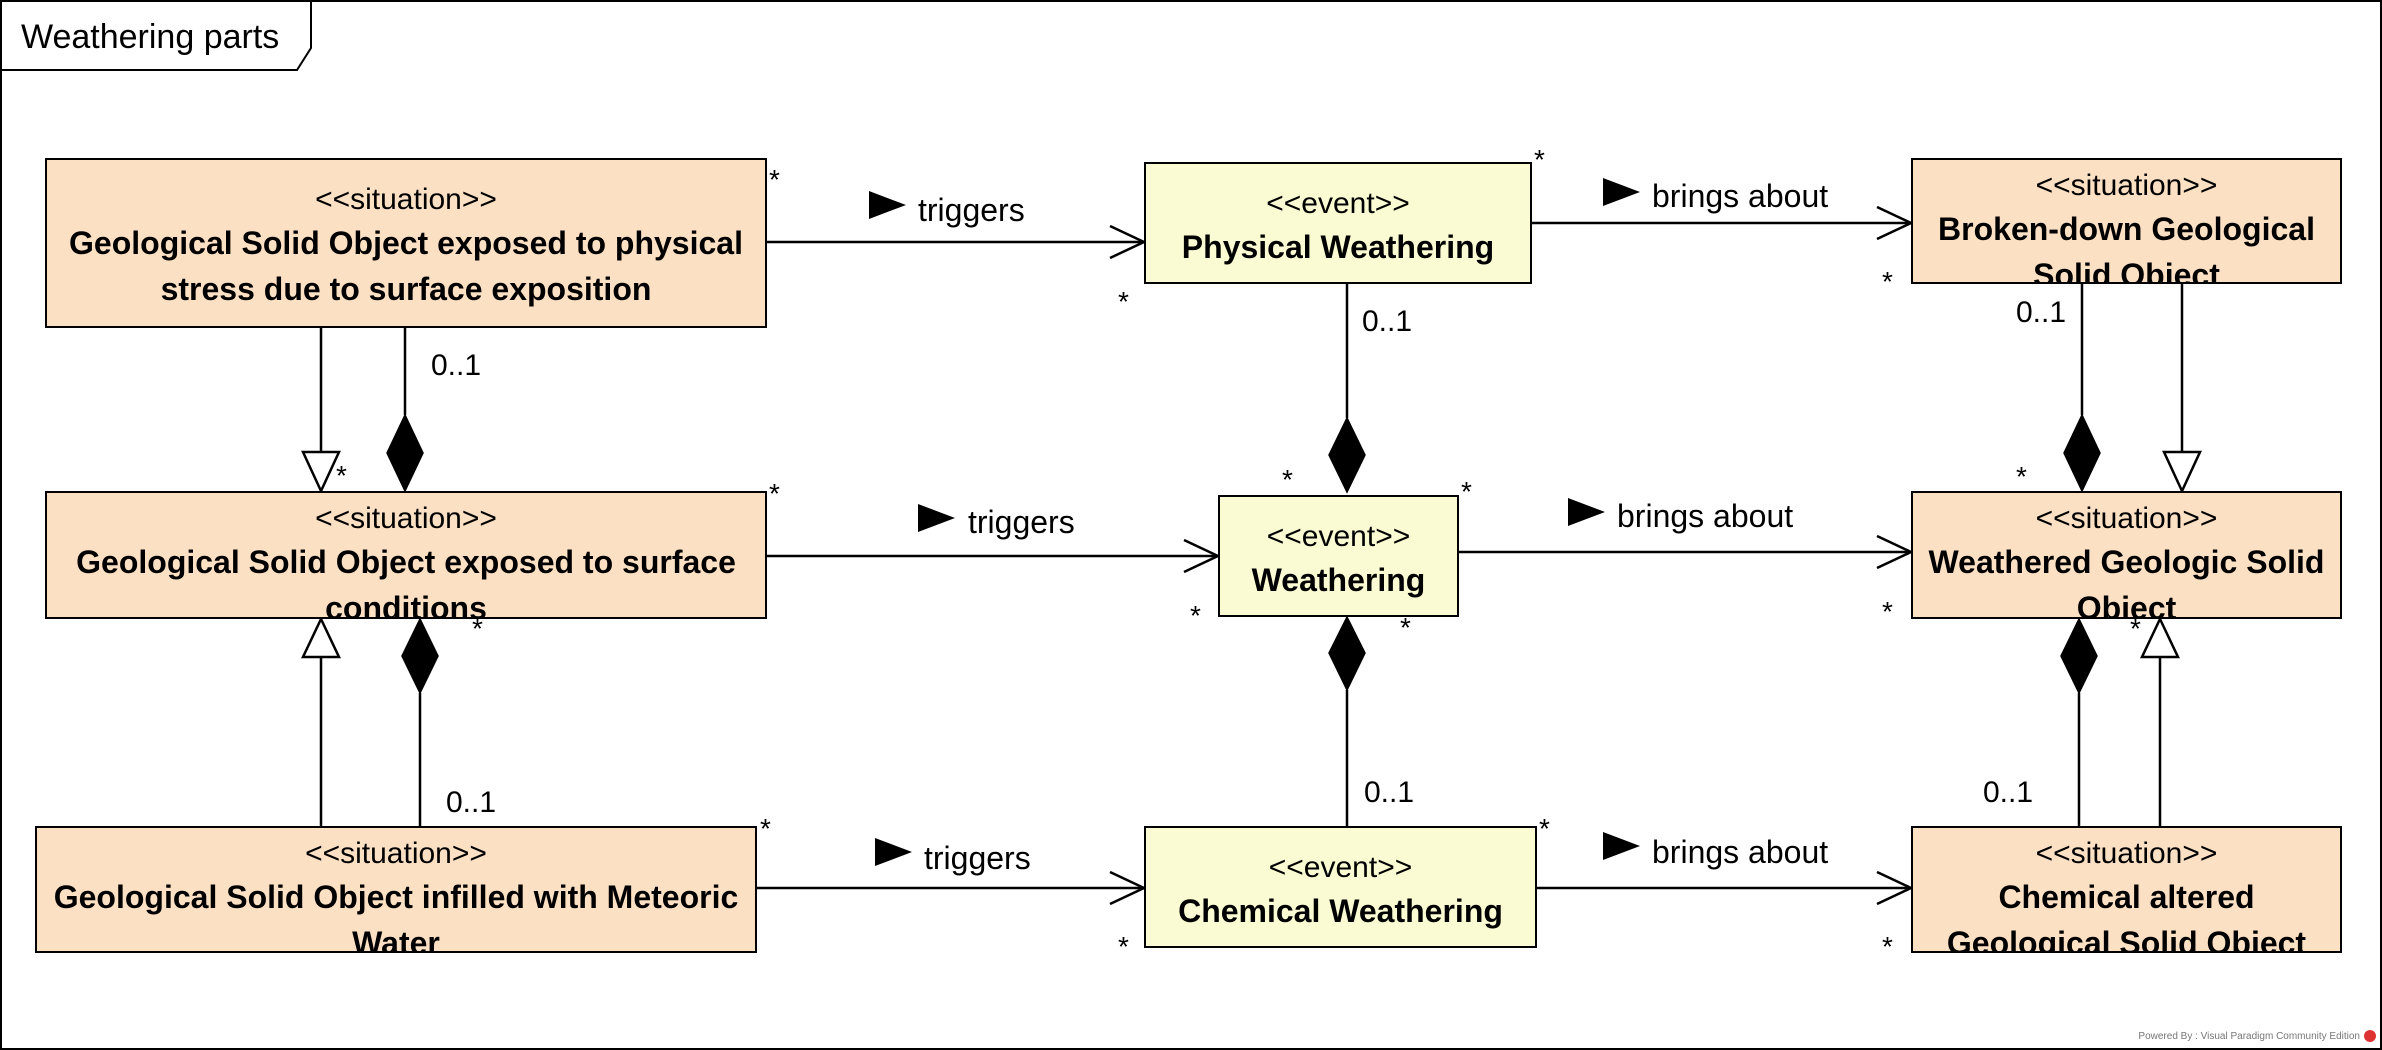 The width and height of the screenshot is (2382, 1050). I want to click on generalization-triangle-right-top, so click(2182, 472).